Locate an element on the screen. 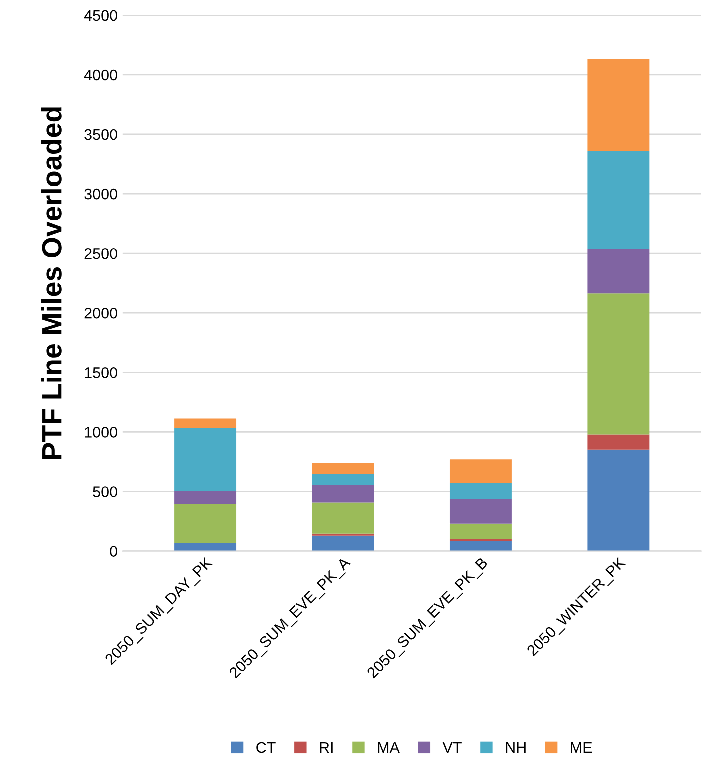 Image resolution: width=723 pixels, height=771 pixels. legend-label: MA is located at coordinates (389, 747).